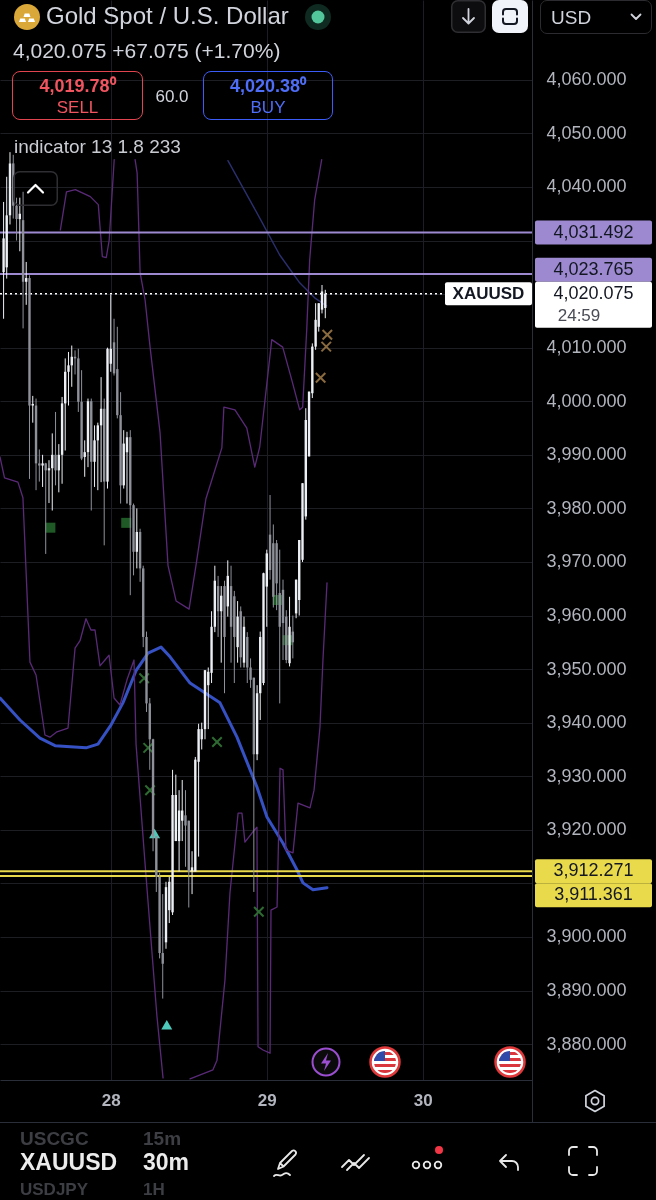 This screenshot has width=656, height=1200. I want to click on y-tick-label: 3,920.000, so click(586, 829).